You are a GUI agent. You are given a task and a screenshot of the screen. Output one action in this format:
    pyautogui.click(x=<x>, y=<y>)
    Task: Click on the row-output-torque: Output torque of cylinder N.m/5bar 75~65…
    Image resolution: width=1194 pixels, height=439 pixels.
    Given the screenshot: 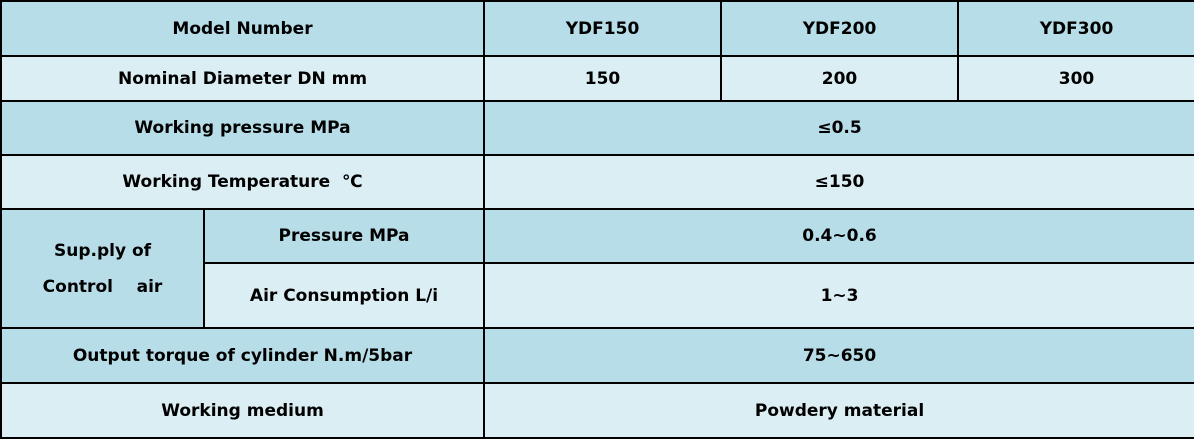 What is the action you would take?
    pyautogui.click(x=597, y=355)
    